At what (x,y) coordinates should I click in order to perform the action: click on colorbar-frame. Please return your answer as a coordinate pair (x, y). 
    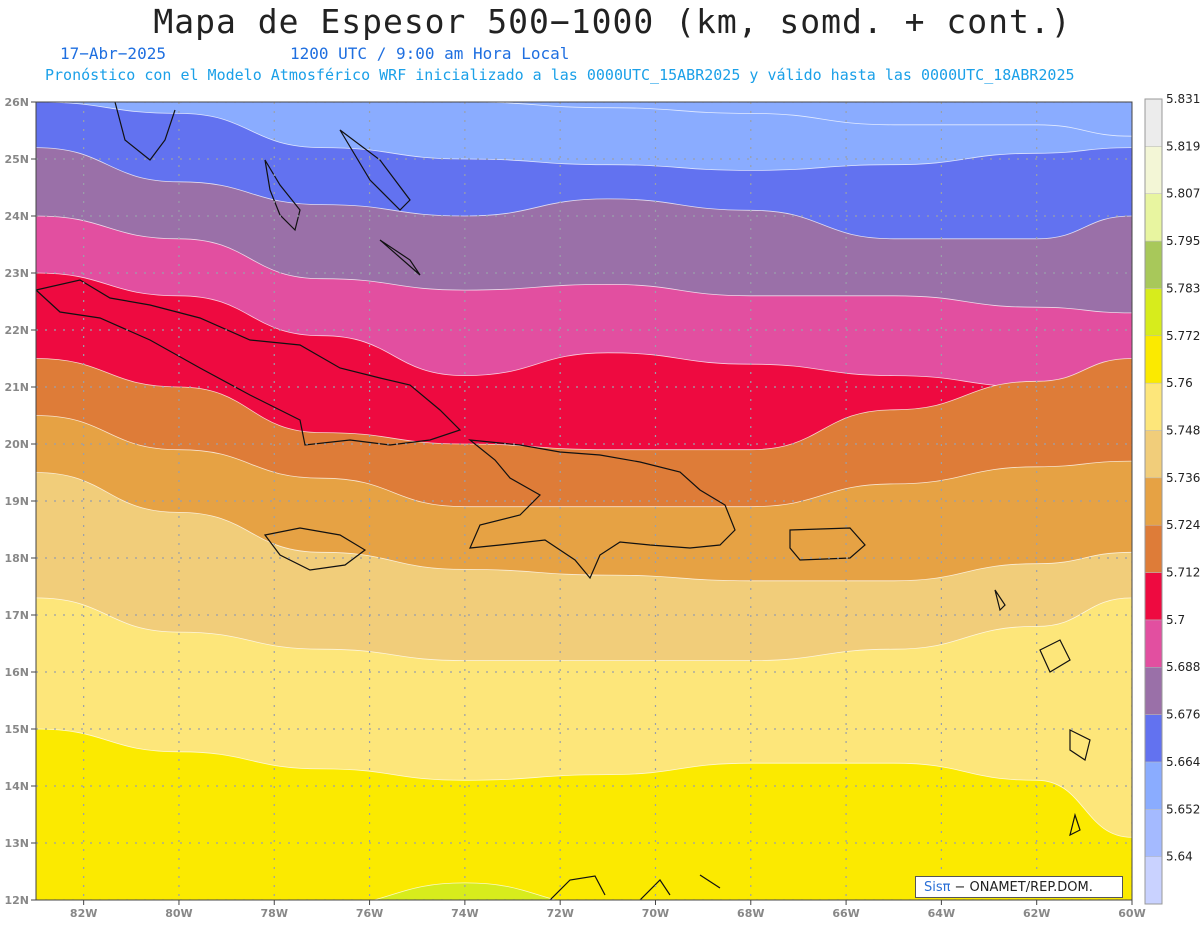
    Looking at the image, I should click on (1153, 501).